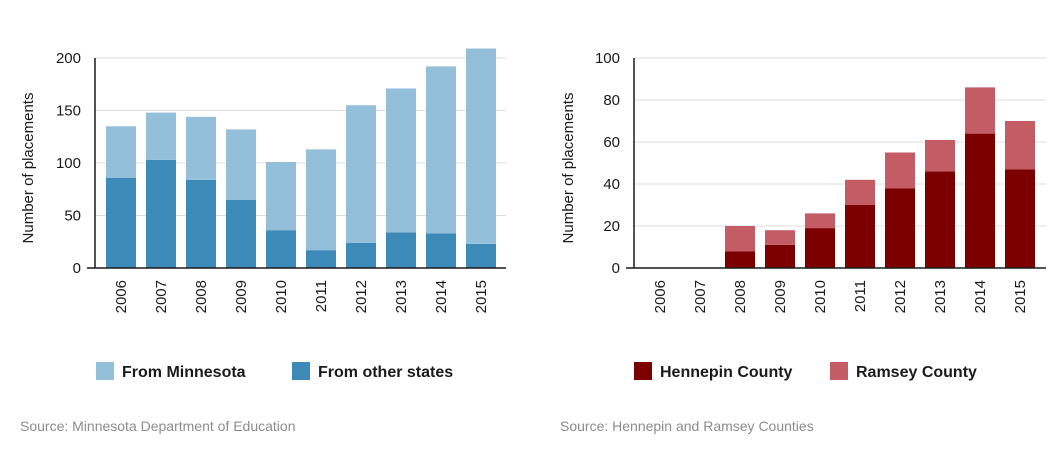 This screenshot has width=1060, height=460. I want to click on bar-hennepin-county-2013, so click(940, 219).